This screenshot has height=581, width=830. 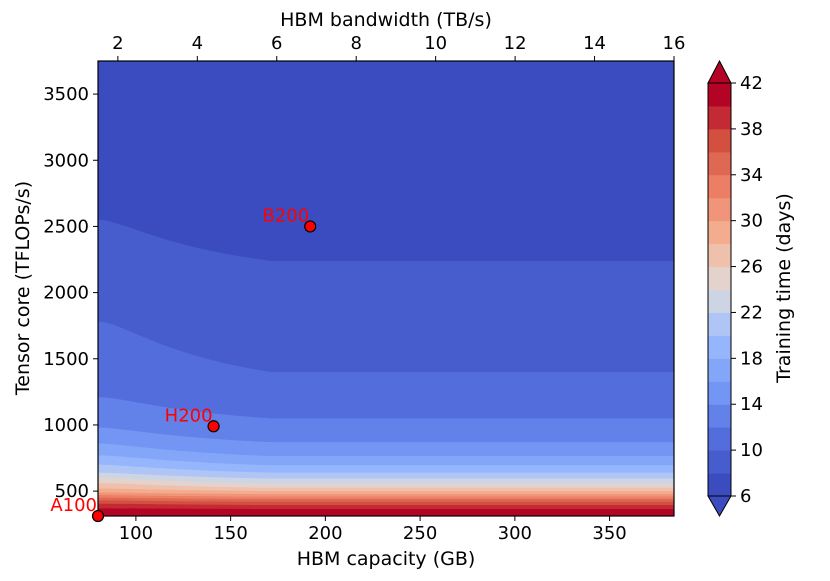 What do you see at coordinates (98, 516) in the screenshot?
I see `point-a100-marker` at bounding box center [98, 516].